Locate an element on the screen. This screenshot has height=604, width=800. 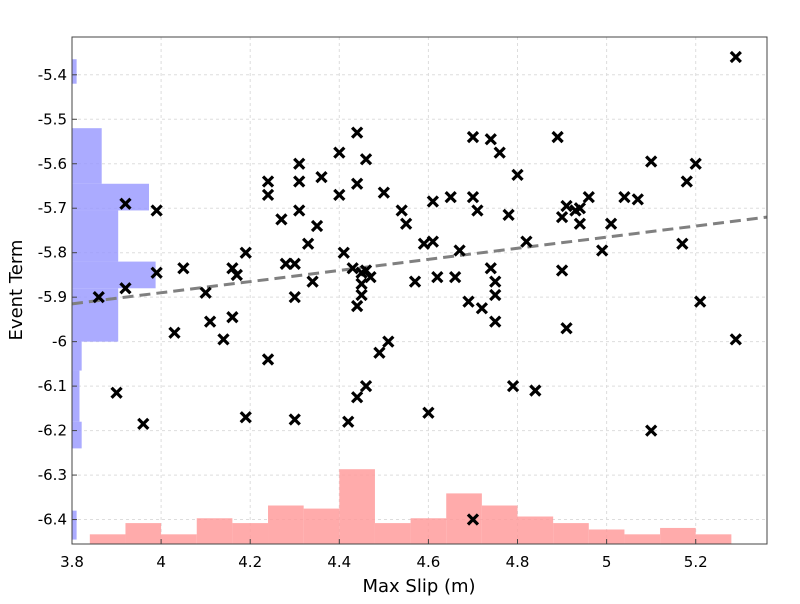
x-tick-label: 5.2 is located at coordinates (696, 562).